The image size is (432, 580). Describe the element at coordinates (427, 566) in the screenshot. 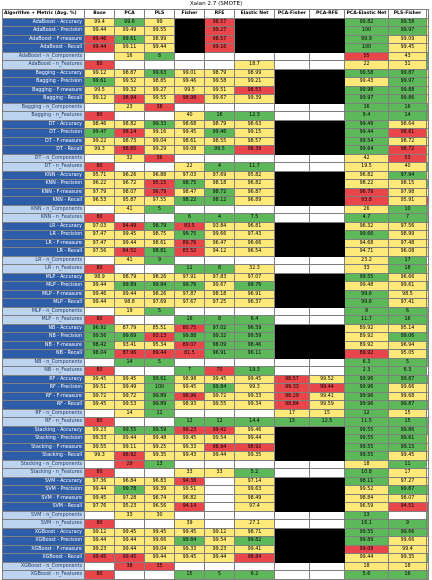

I see `value-cell: 18` at that location.